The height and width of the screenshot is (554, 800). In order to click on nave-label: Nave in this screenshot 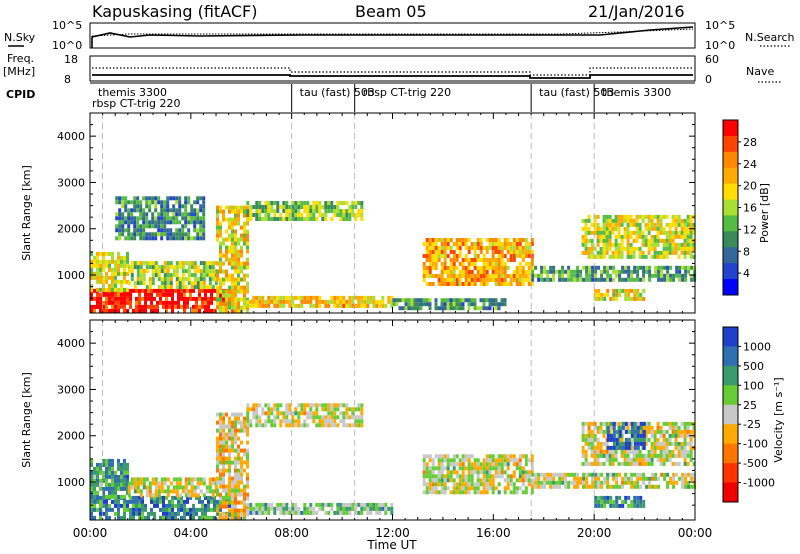, I will do `click(760, 71)`.